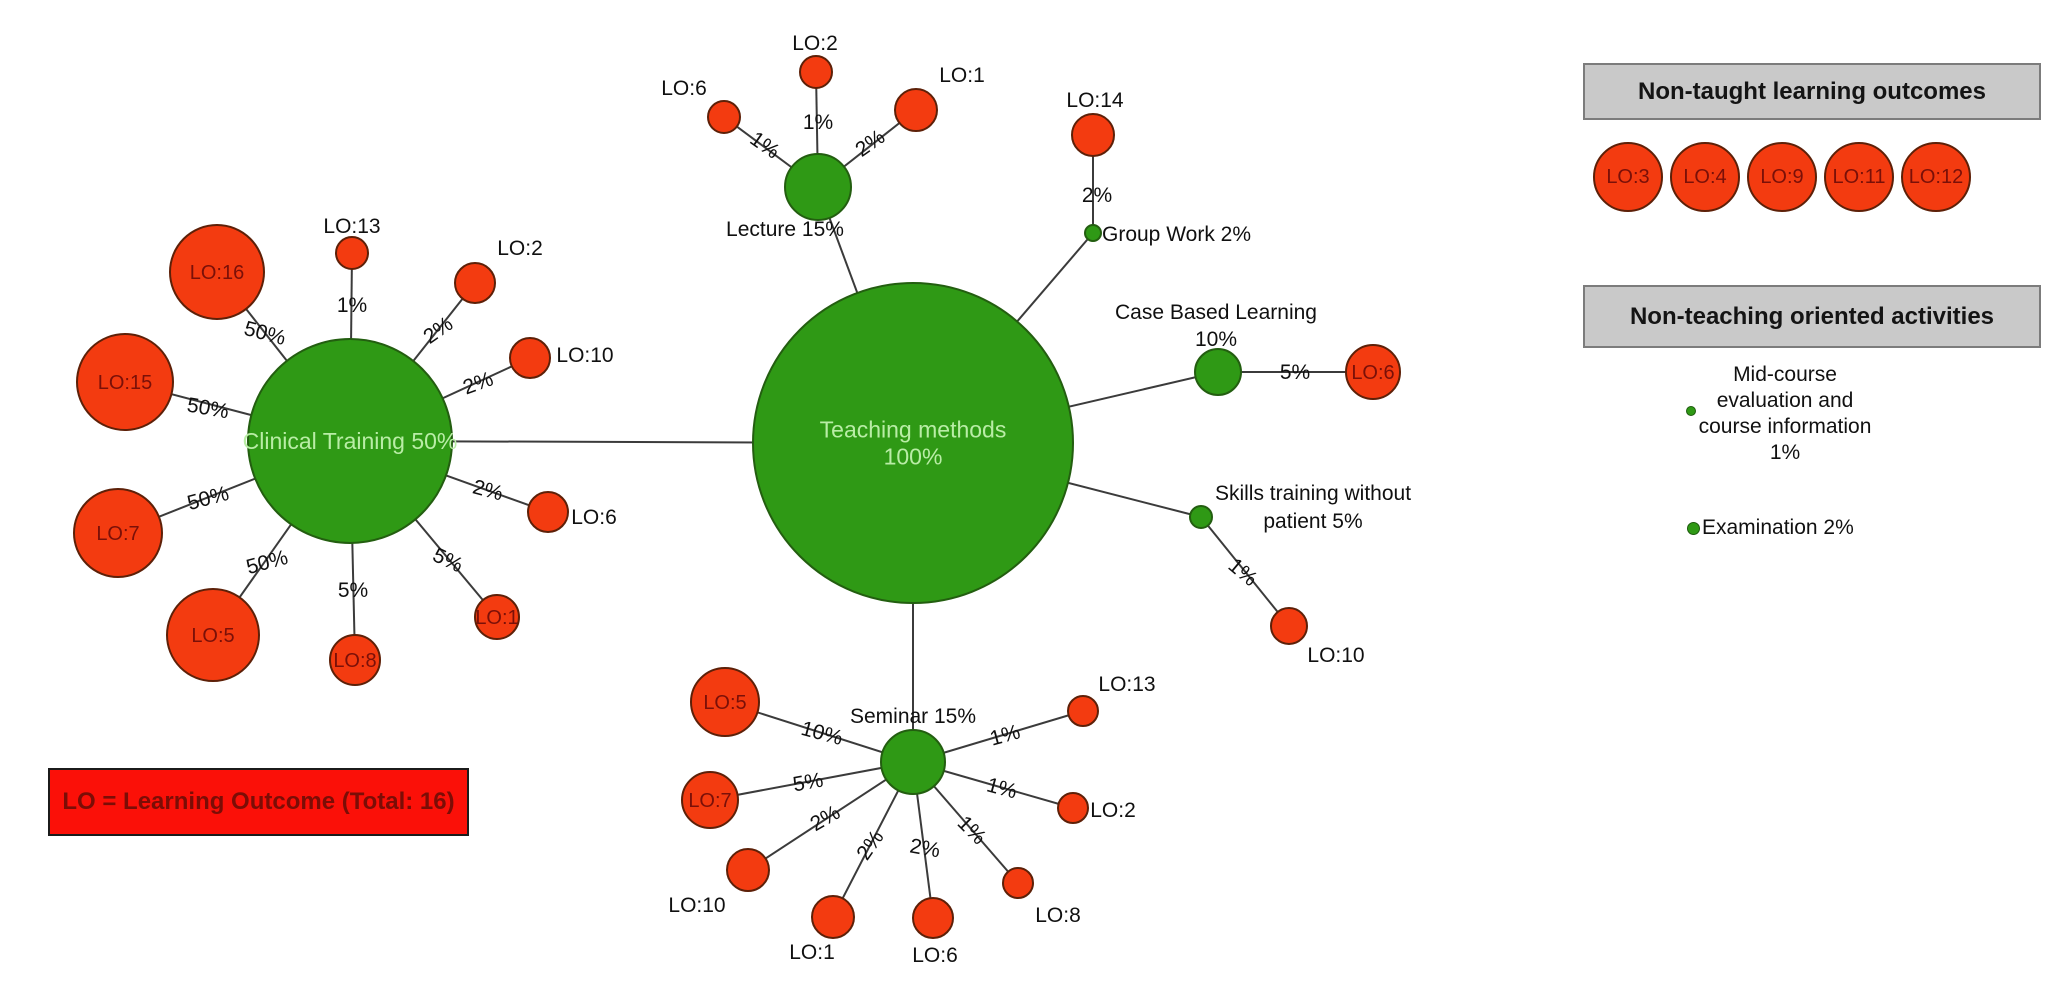 This screenshot has width=2059, height=1001. What do you see at coordinates (1176, 234) in the screenshot?
I see `label-groupwork-label: Group Work 2%` at bounding box center [1176, 234].